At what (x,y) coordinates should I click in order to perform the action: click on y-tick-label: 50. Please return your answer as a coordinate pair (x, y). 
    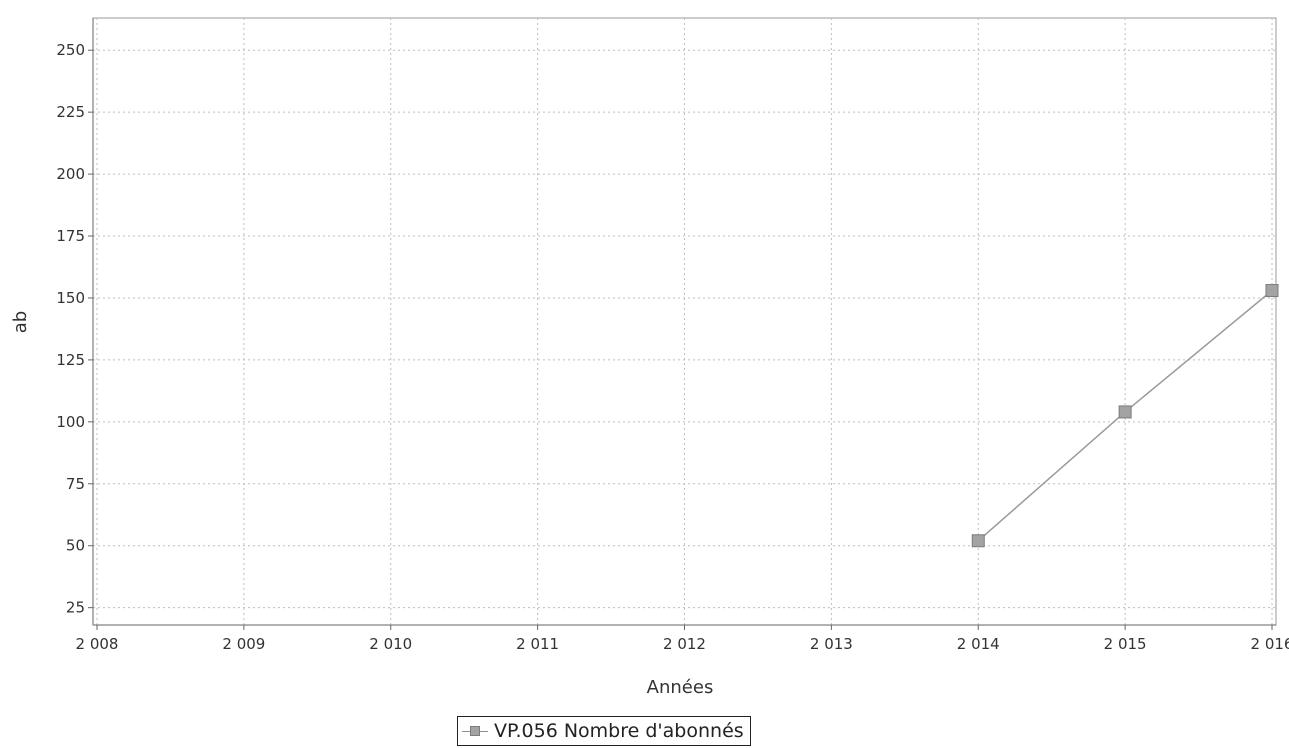
    Looking at the image, I should click on (75, 546).